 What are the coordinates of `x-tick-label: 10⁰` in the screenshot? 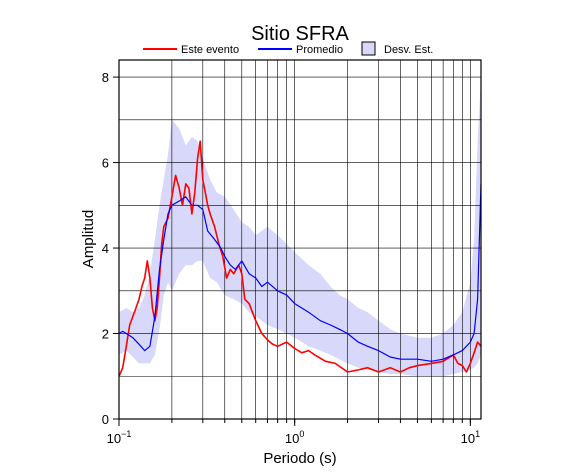 It's located at (294, 437).